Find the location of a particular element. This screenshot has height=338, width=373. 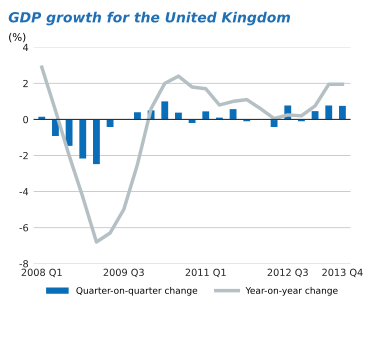

x-tick-label: 2013 Q4 is located at coordinates (342, 273).